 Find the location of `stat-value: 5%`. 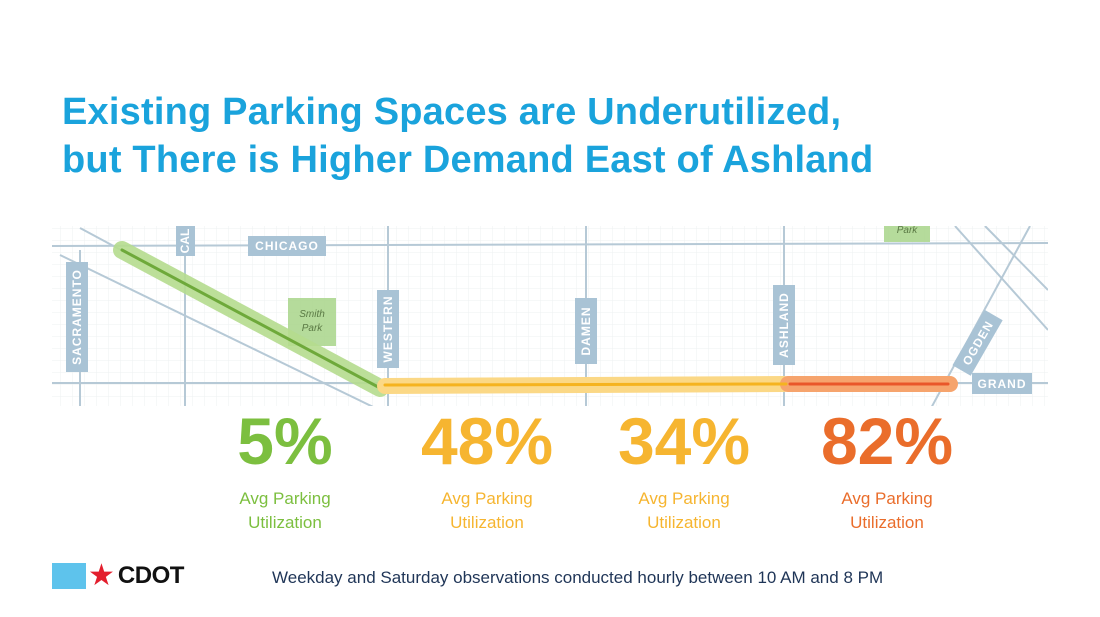

stat-value: 5% is located at coordinates (285, 441).